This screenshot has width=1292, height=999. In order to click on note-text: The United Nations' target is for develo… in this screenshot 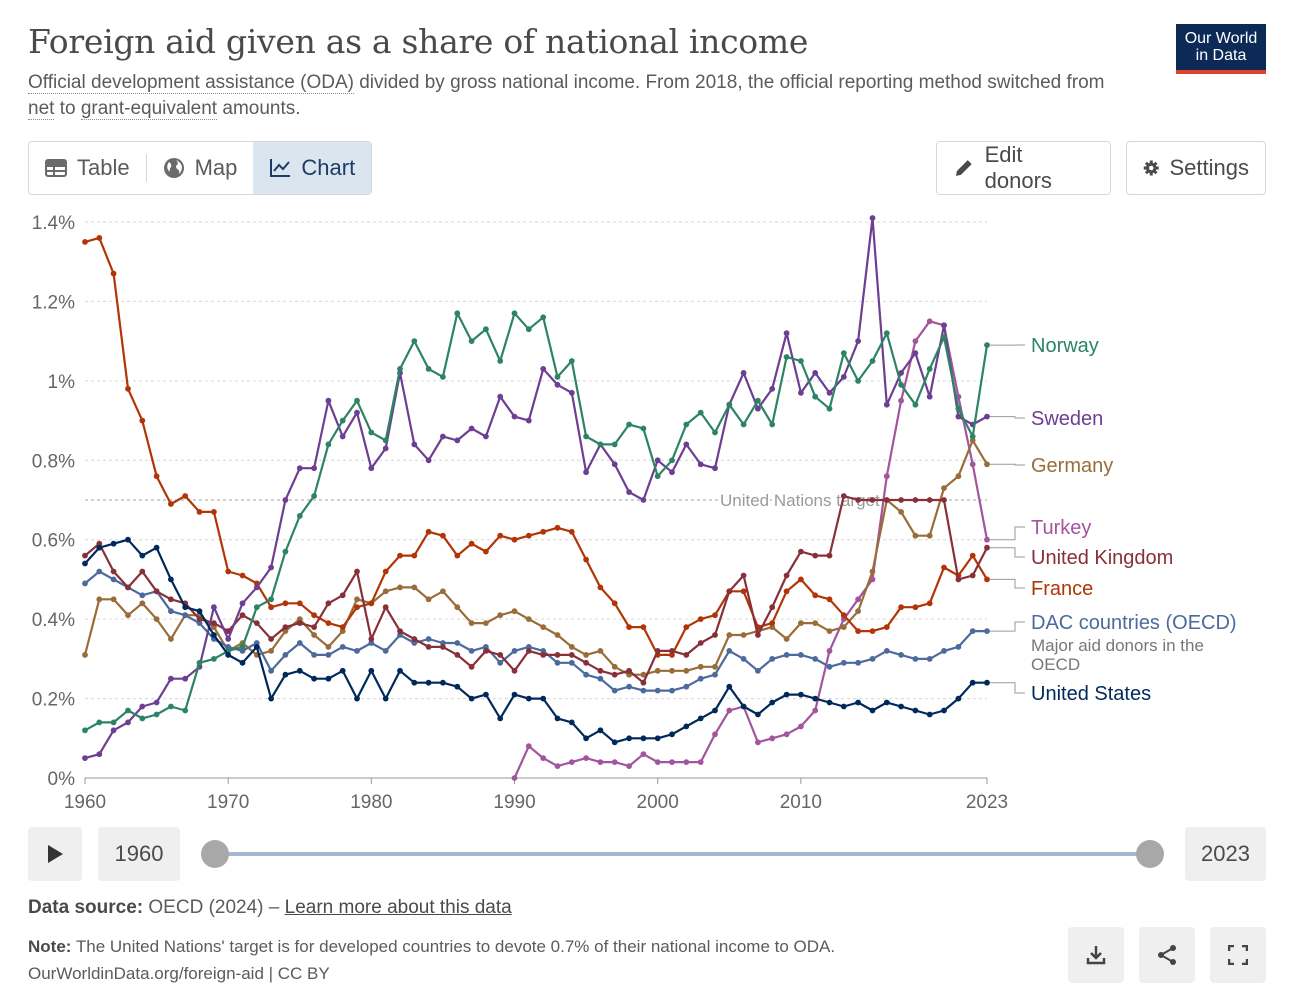, I will do `click(455, 946)`.